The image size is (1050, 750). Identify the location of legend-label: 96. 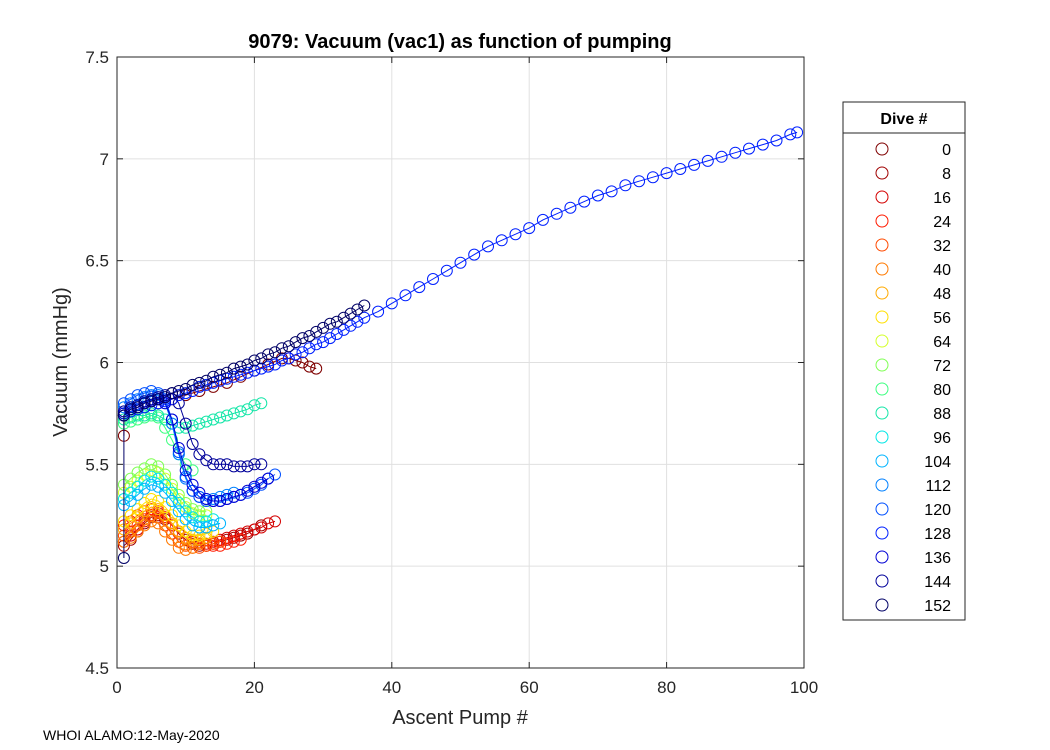
(942, 438).